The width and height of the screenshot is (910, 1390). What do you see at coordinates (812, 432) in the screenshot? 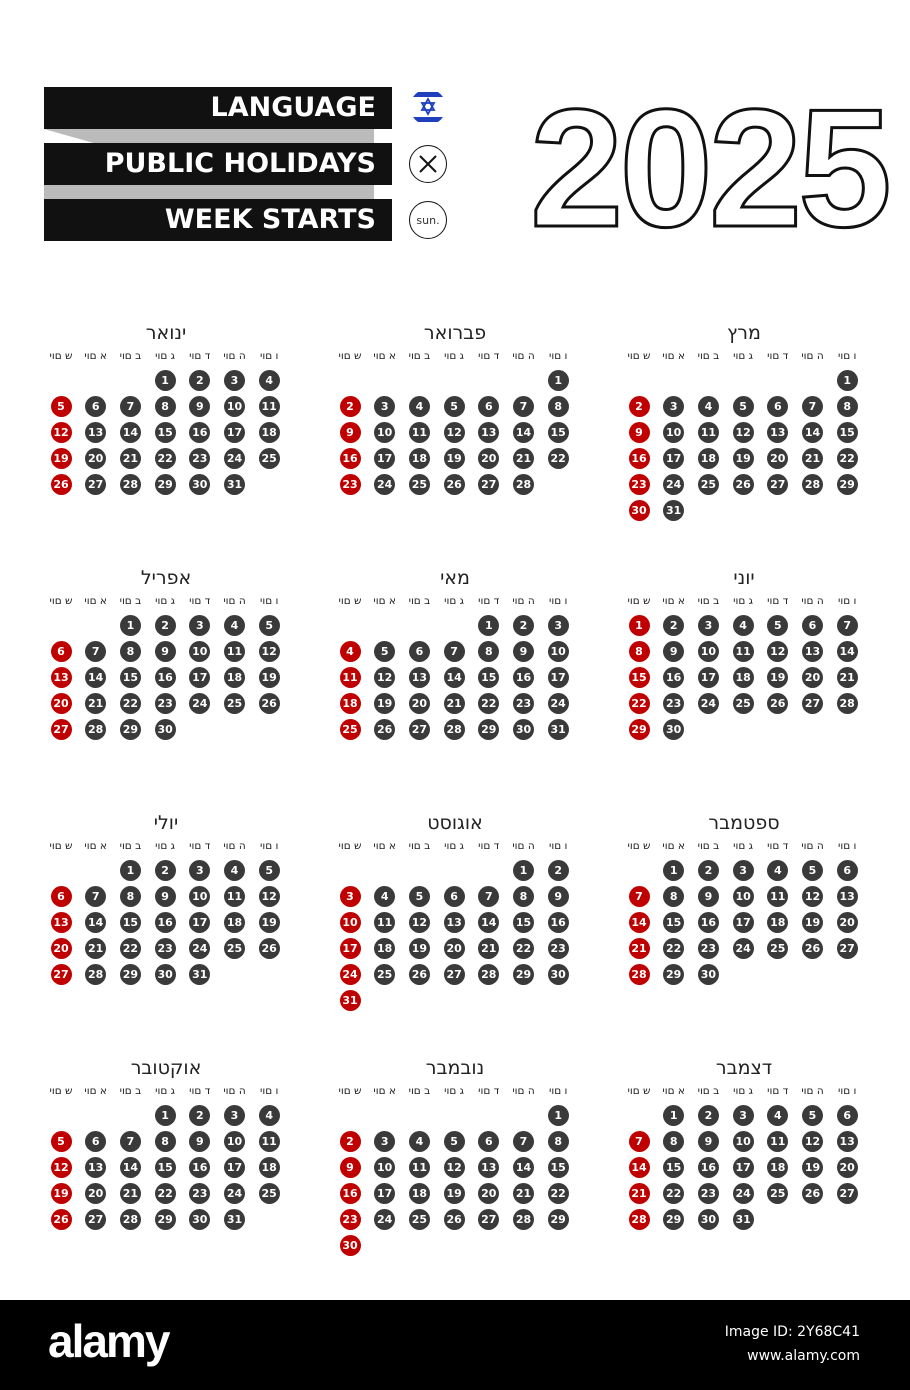
I see `date: 14` at bounding box center [812, 432].